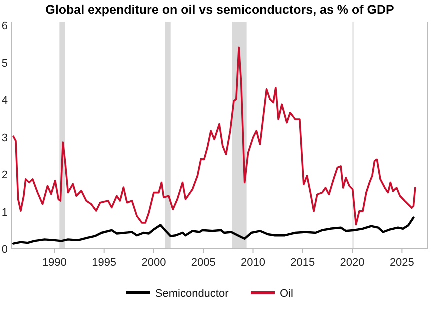  Describe the element at coordinates (203, 263) in the screenshot. I see `x-tick-label: 2005` at that location.